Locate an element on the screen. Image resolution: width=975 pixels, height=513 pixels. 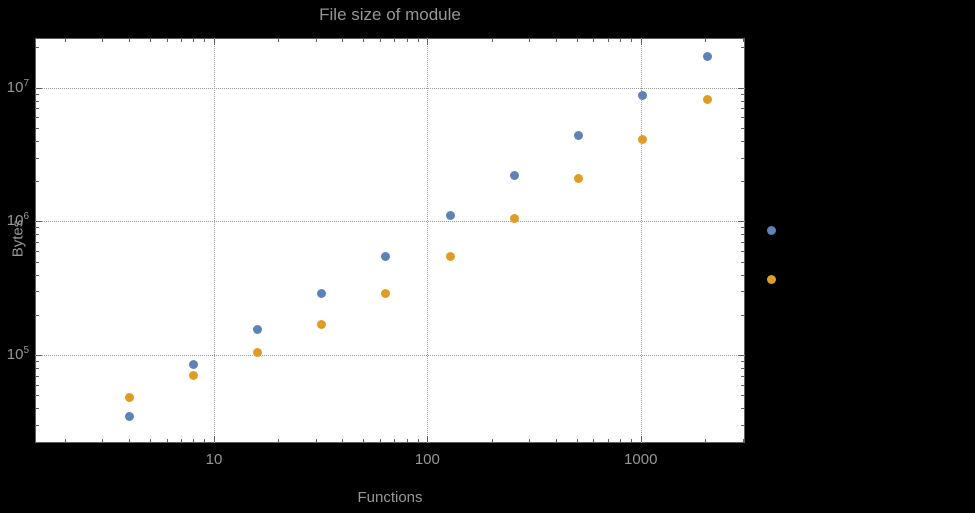
x-tick-label: 100 is located at coordinates (427, 459).